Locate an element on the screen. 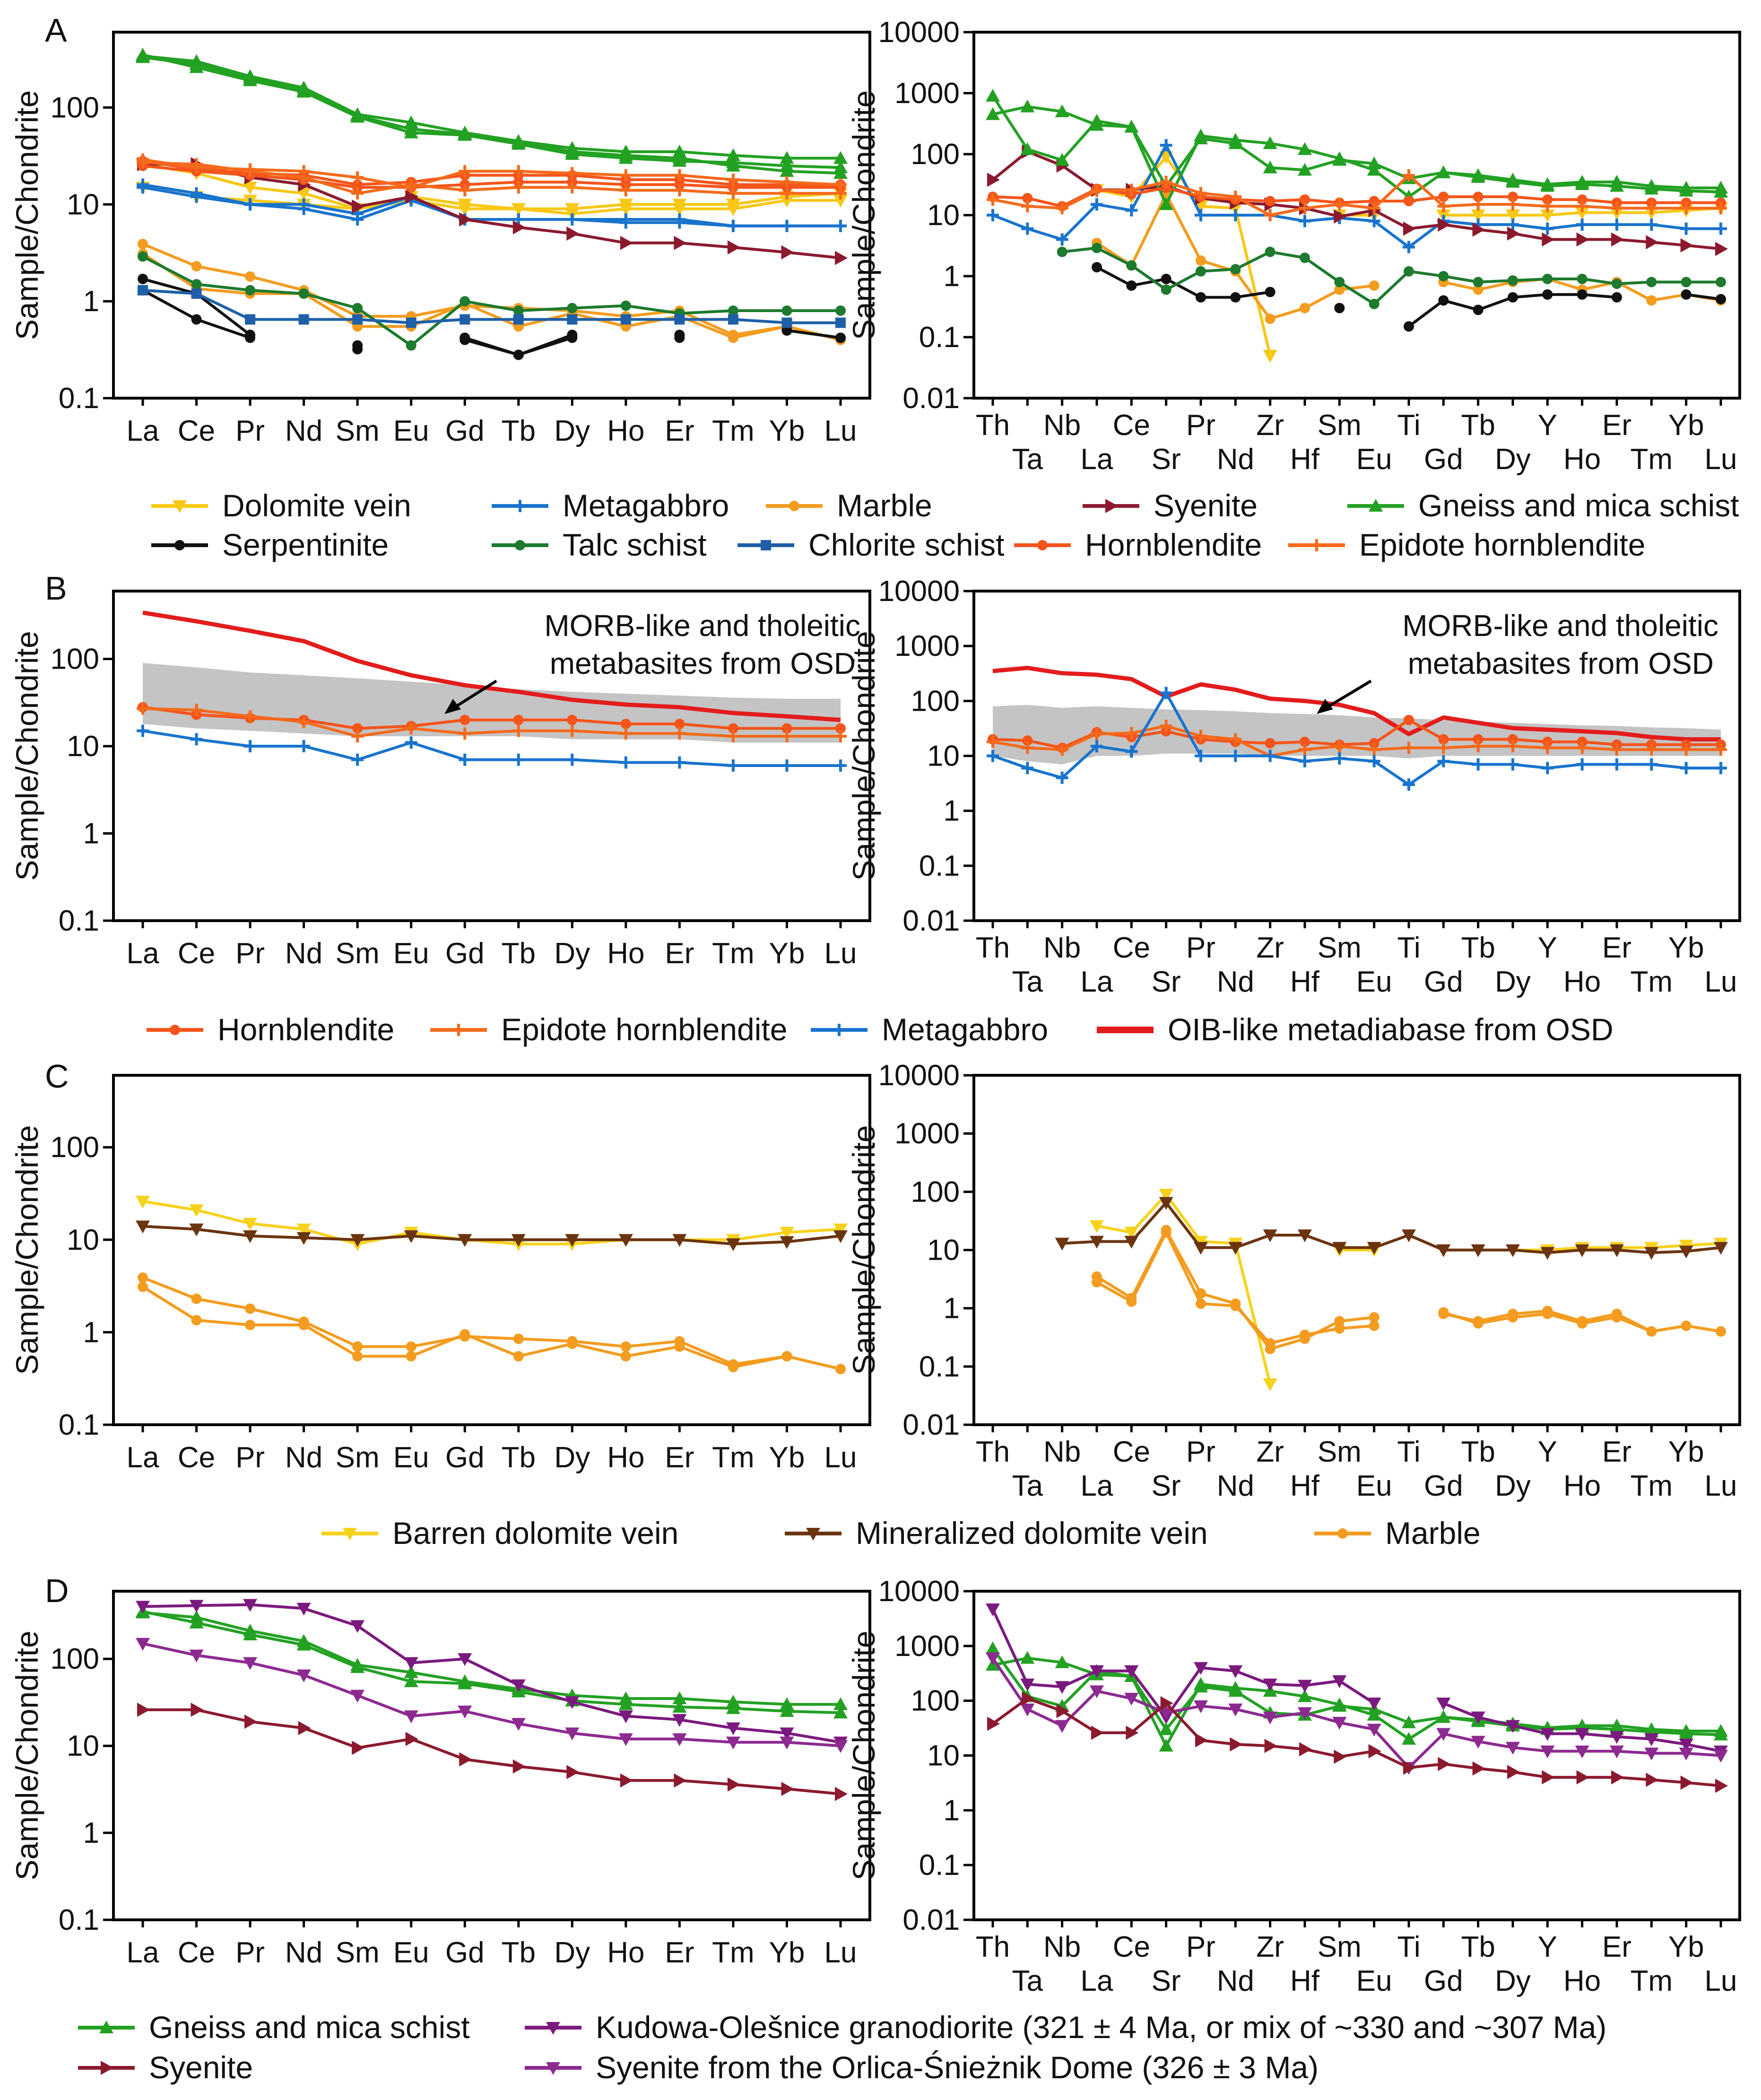 The image size is (1761, 2100). x-tick-label-b-ree: Ho is located at coordinates (625, 953).